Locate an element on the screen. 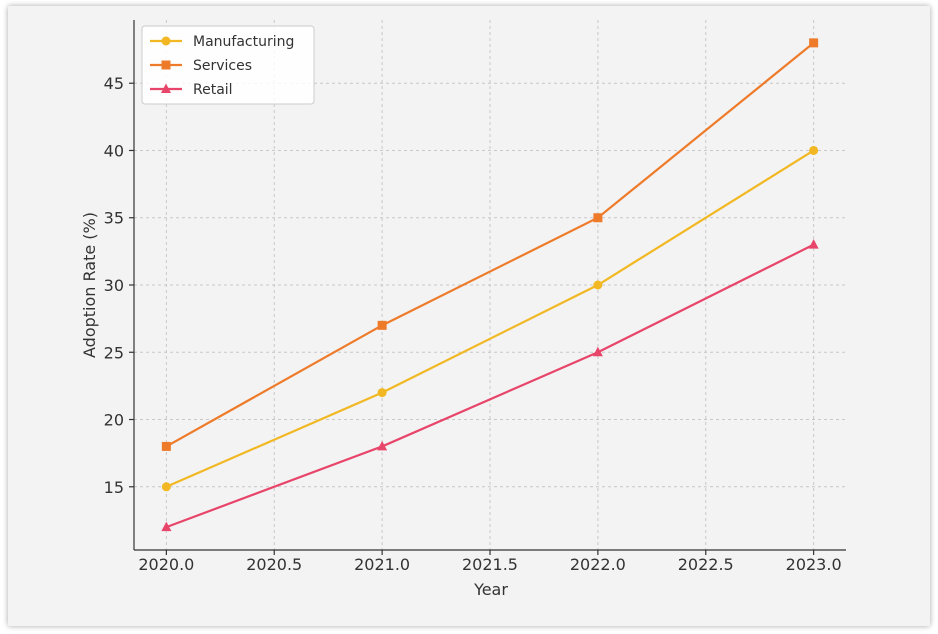 This screenshot has width=938, height=634. y-ticks: 15 20 25 30 35 40 45 is located at coordinates (119, 285).